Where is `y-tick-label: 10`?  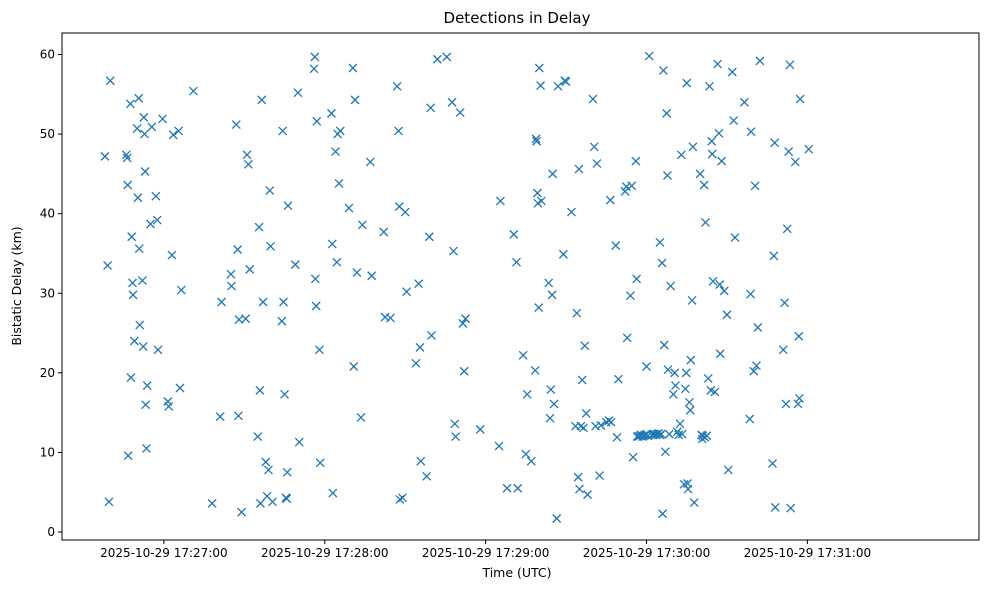 y-tick-label: 10 is located at coordinates (47, 452).